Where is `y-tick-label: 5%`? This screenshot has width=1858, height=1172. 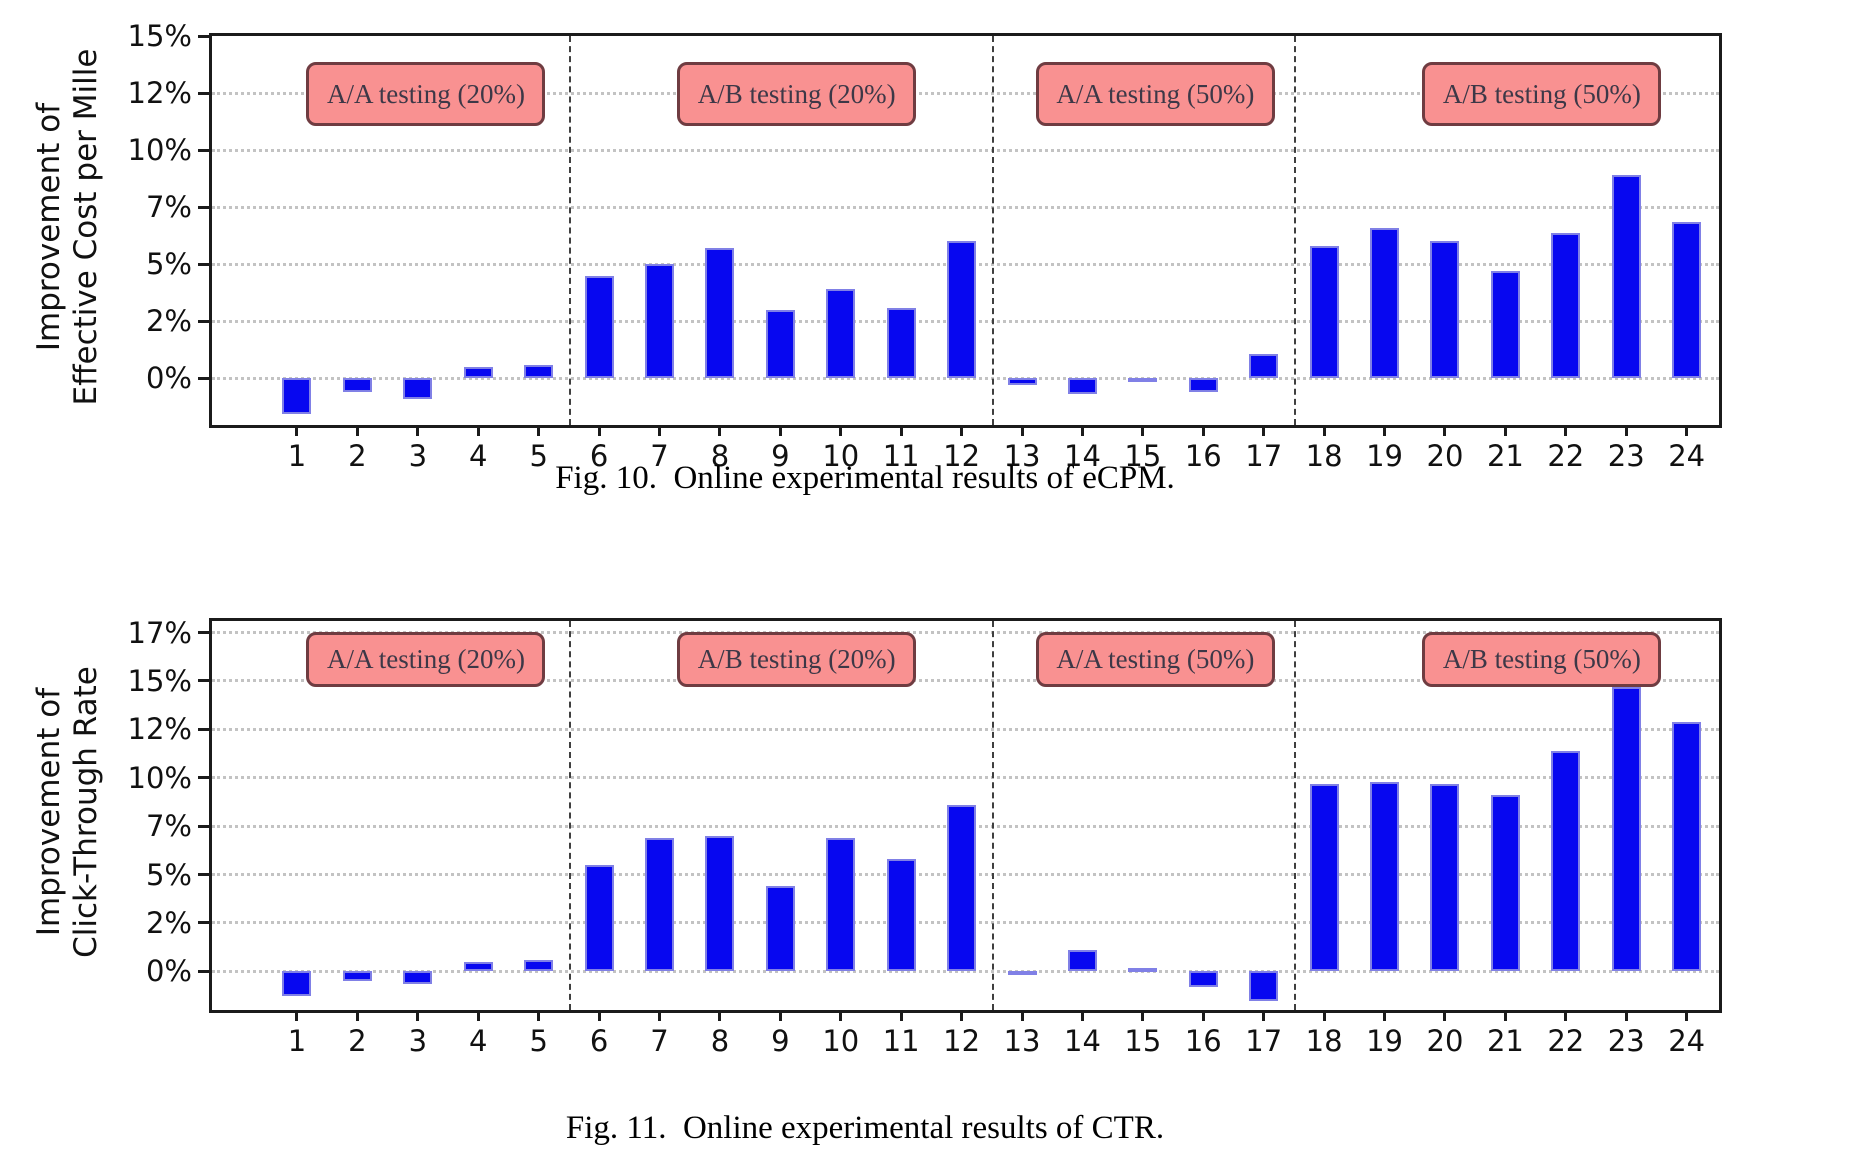 y-tick-label: 5% is located at coordinates (168, 264).